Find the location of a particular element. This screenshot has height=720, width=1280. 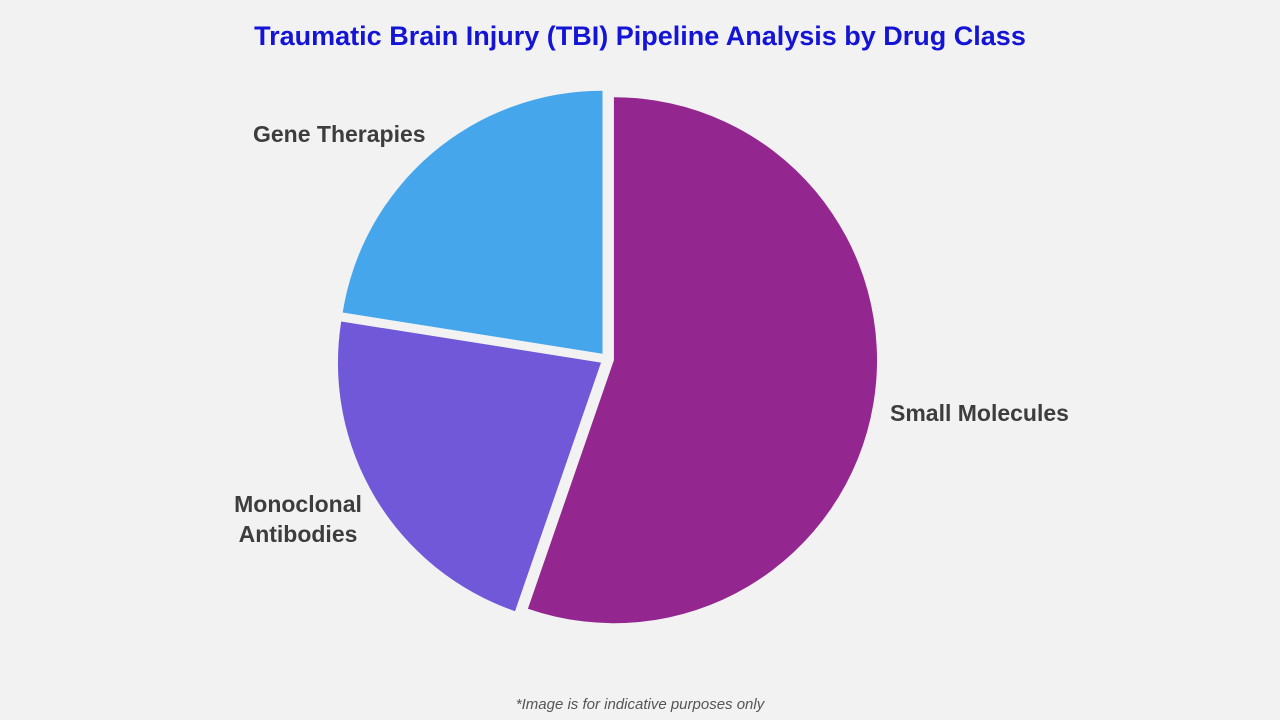

footnote: *Image is for indicative purposes only is located at coordinates (640, 704).